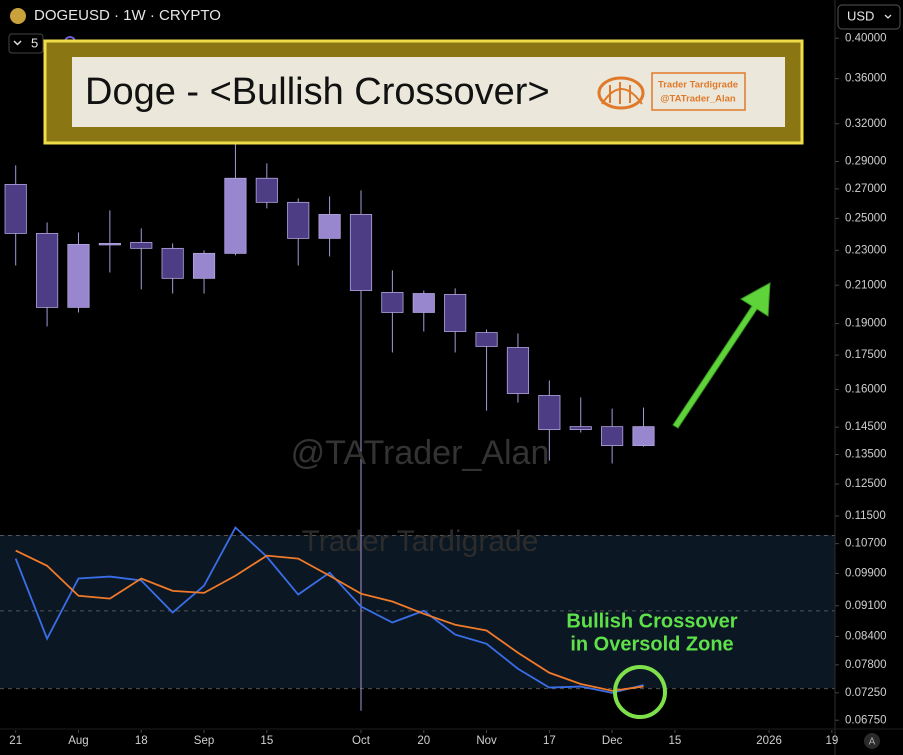  I want to click on author-box, so click(698, 91).